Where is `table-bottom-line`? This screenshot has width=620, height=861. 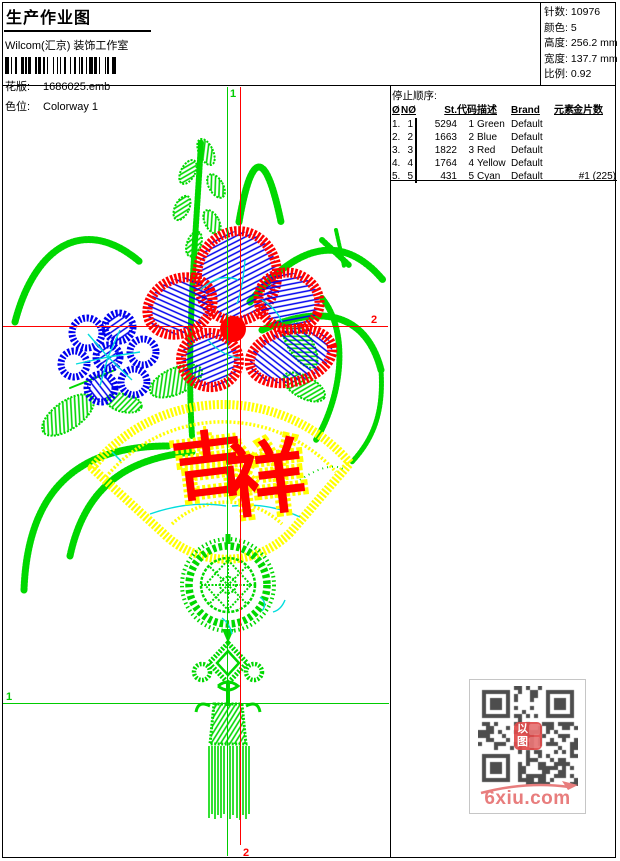 table-bottom-line is located at coordinates (503, 180).